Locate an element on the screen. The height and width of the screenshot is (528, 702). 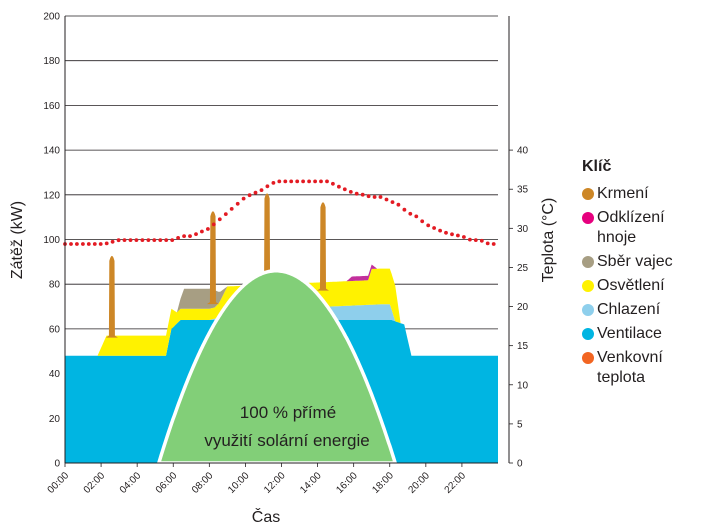
temperature-points is located at coordinates (279, 212).